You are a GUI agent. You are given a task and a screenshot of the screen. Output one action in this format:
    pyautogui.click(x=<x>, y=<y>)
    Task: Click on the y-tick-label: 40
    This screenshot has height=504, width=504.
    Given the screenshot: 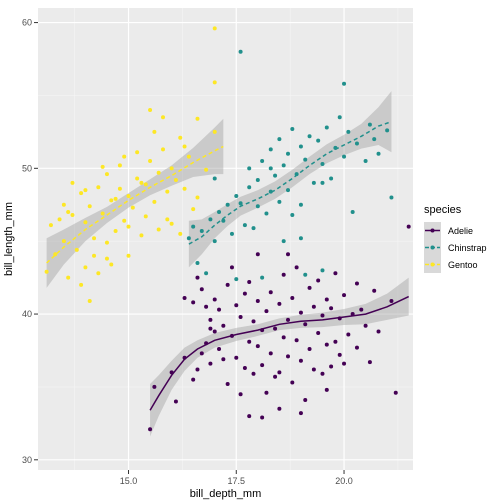 What is the action you would take?
    pyautogui.click(x=27, y=314)
    